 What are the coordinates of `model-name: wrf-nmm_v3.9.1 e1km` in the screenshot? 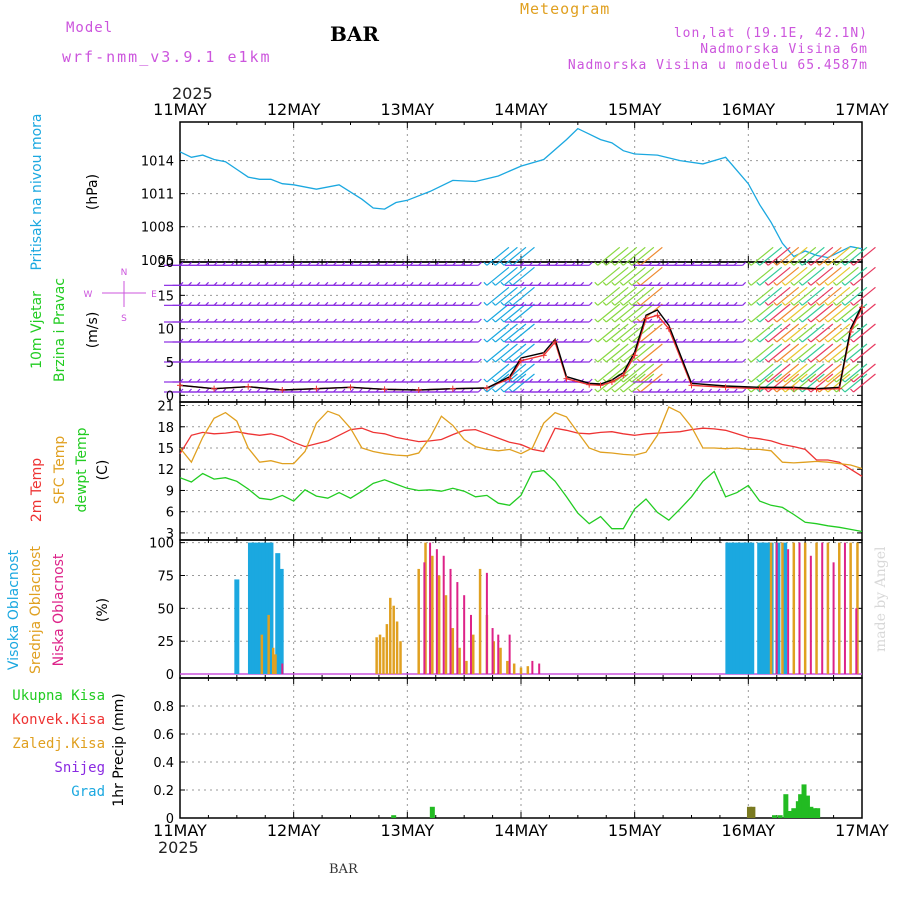 It's located at (167, 57).